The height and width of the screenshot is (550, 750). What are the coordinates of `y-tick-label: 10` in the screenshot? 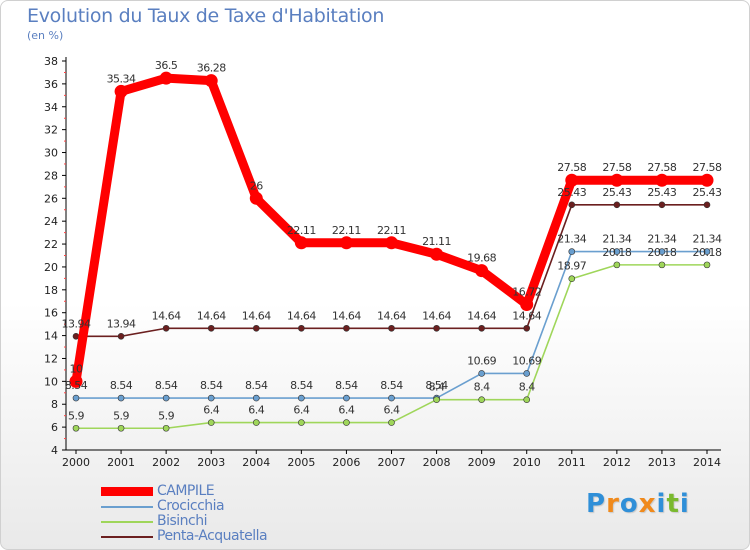 It's located at (51, 381).